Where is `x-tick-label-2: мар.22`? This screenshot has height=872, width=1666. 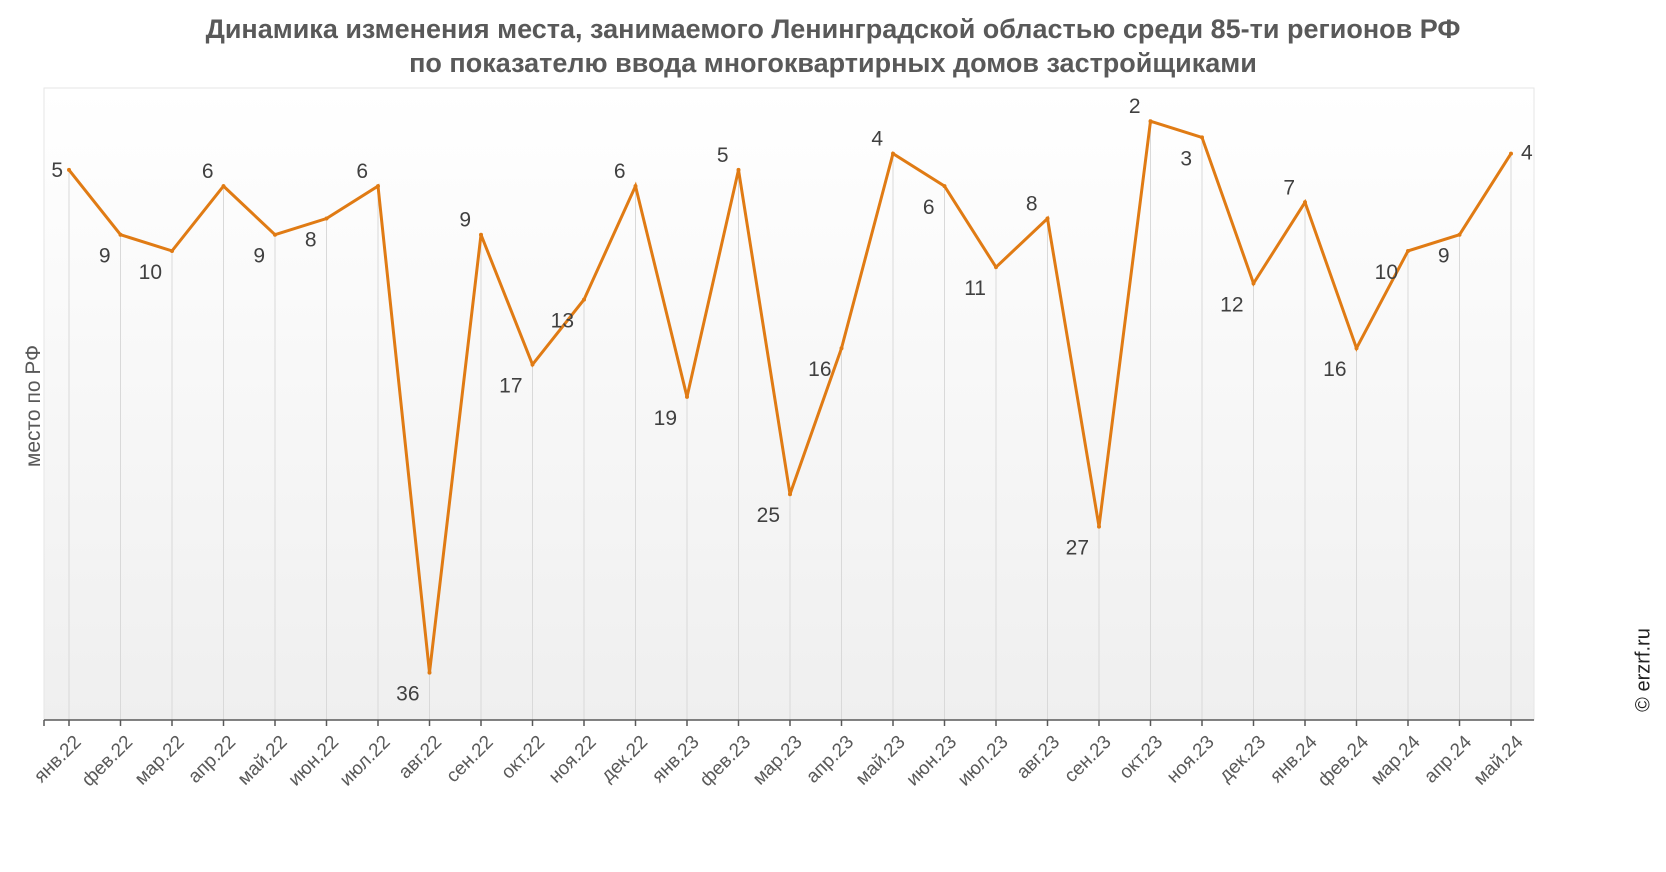
x-tick-label-2: мар.22 is located at coordinates (160, 761).